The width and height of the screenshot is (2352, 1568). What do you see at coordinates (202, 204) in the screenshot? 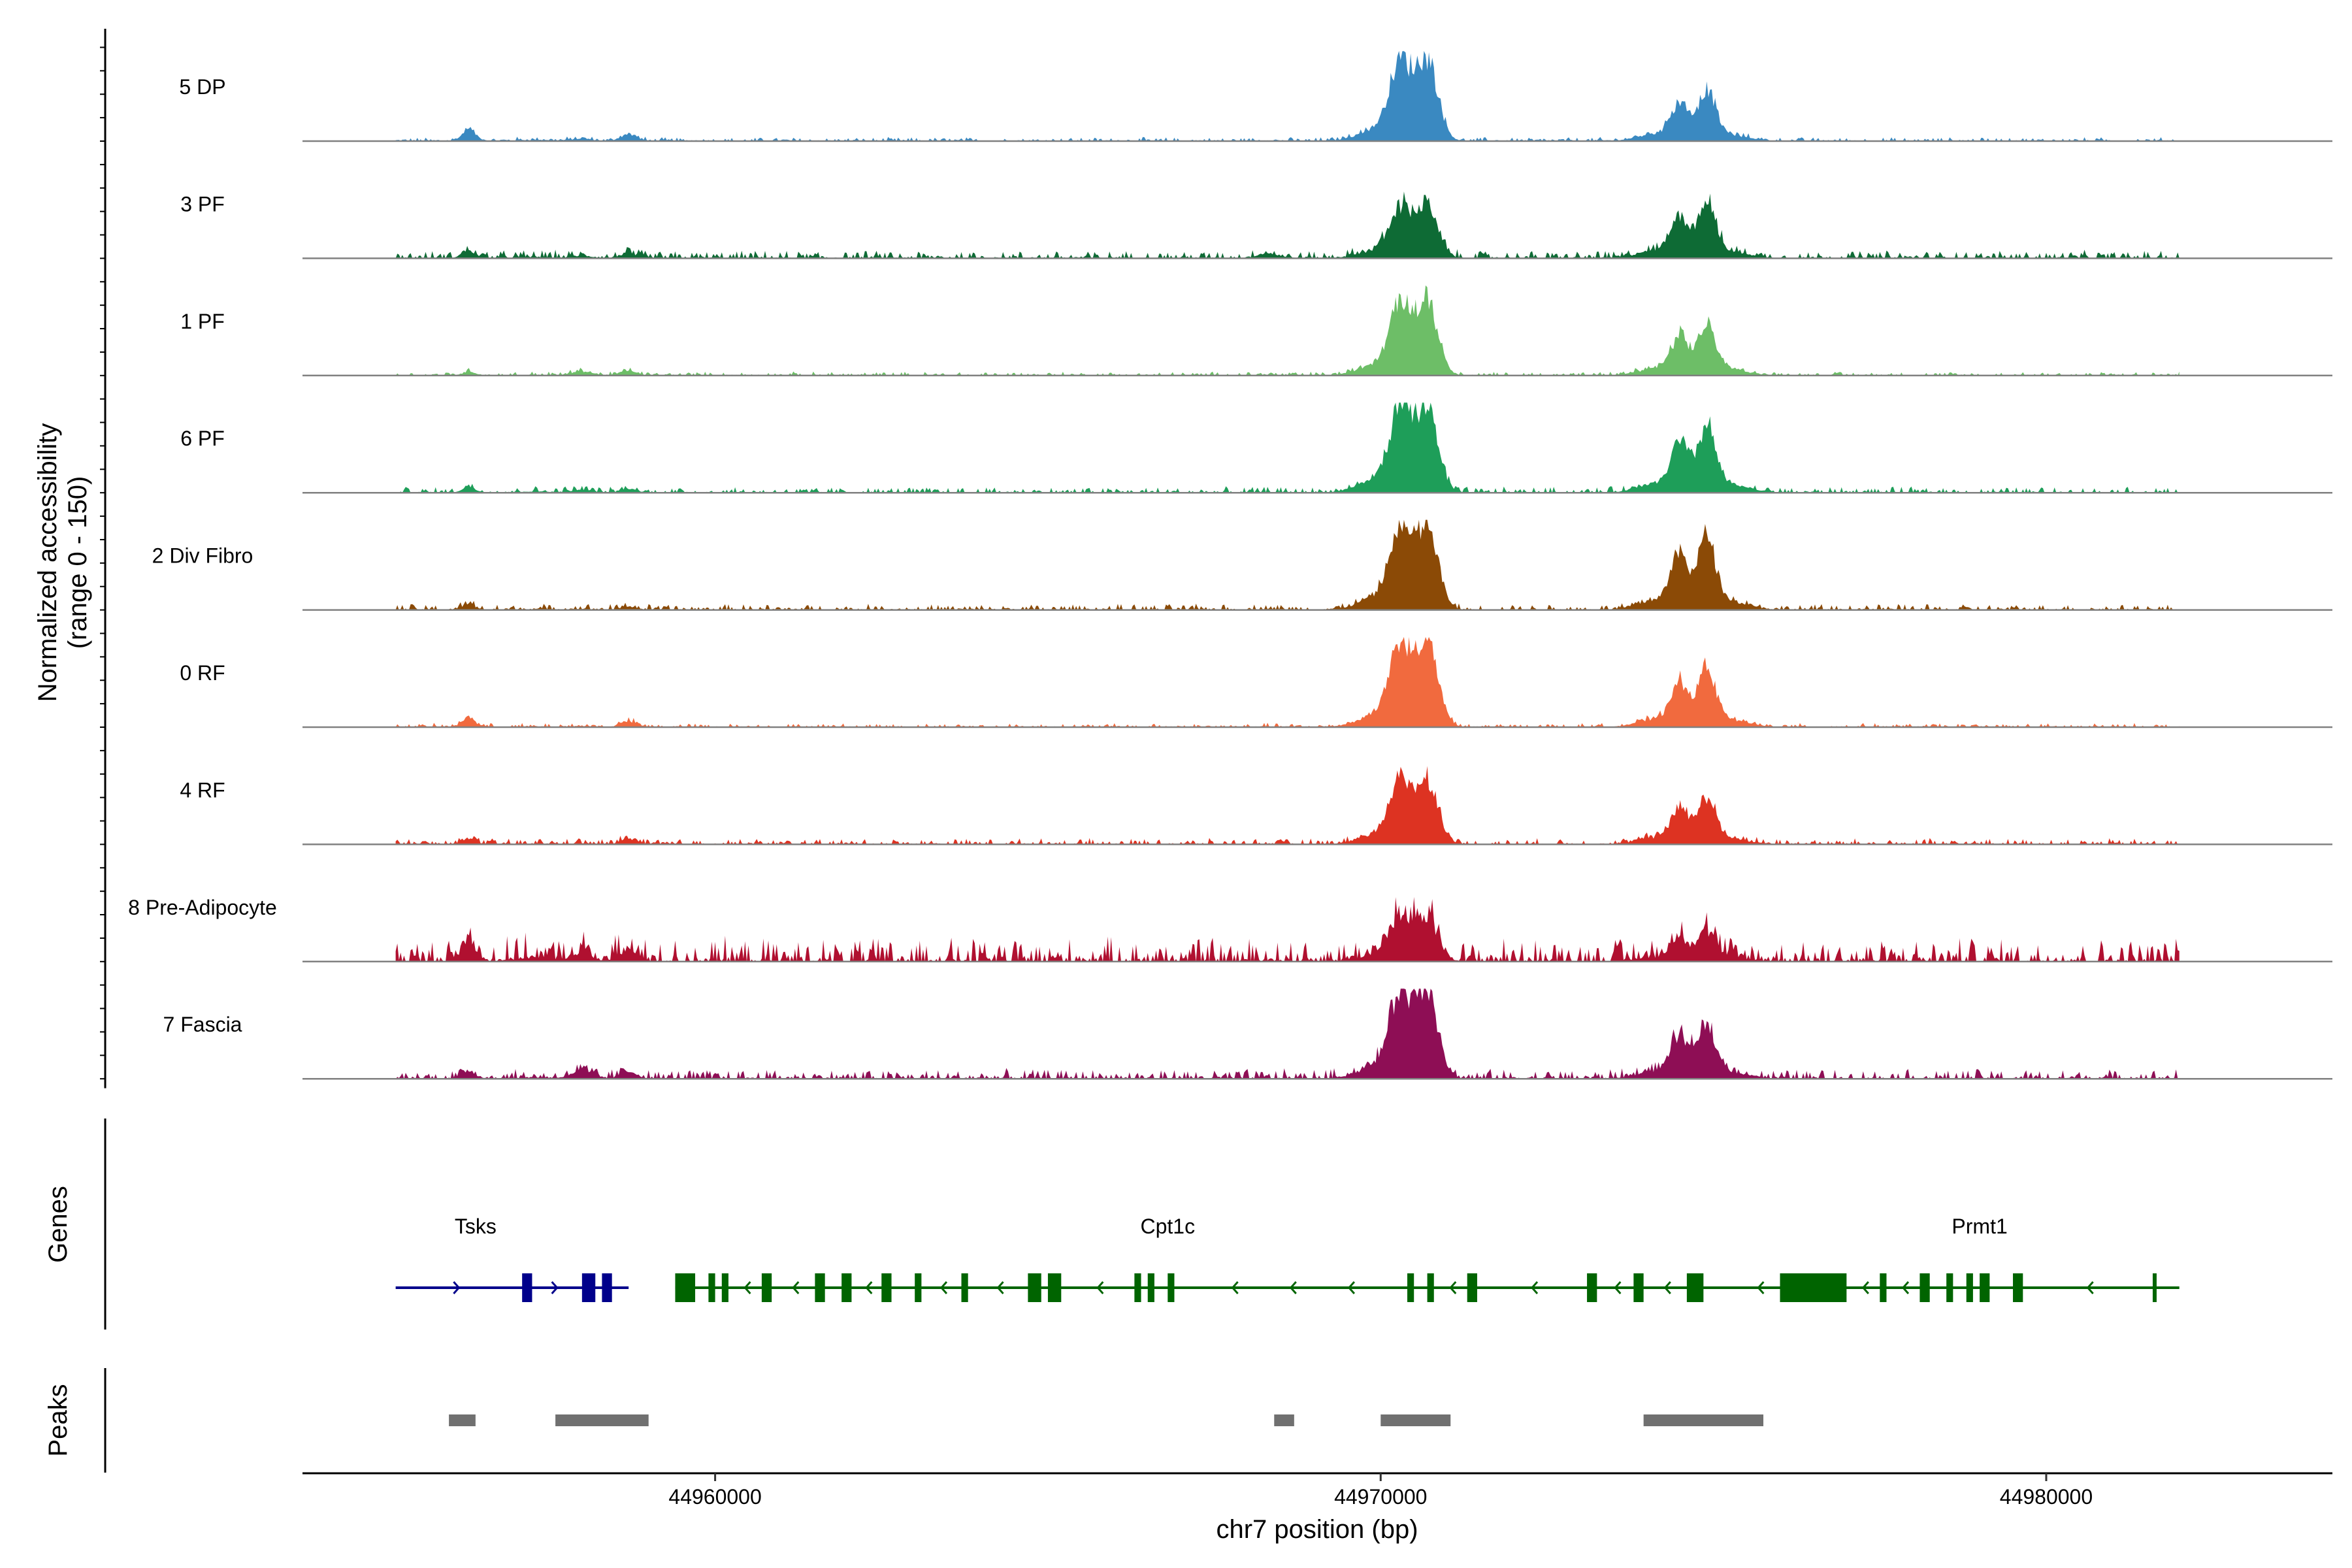
I see `track-label: 3 PF` at bounding box center [202, 204].